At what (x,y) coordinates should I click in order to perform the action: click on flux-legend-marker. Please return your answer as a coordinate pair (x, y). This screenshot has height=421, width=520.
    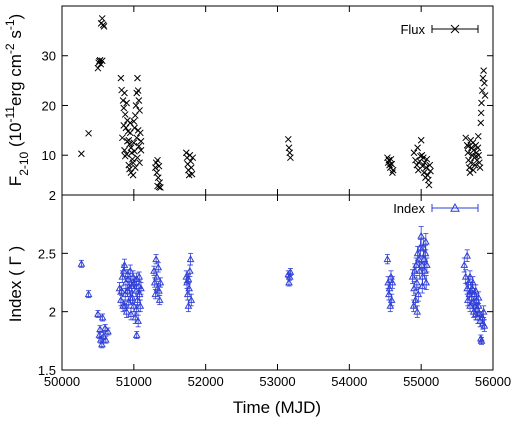
    Looking at the image, I should click on (455, 29).